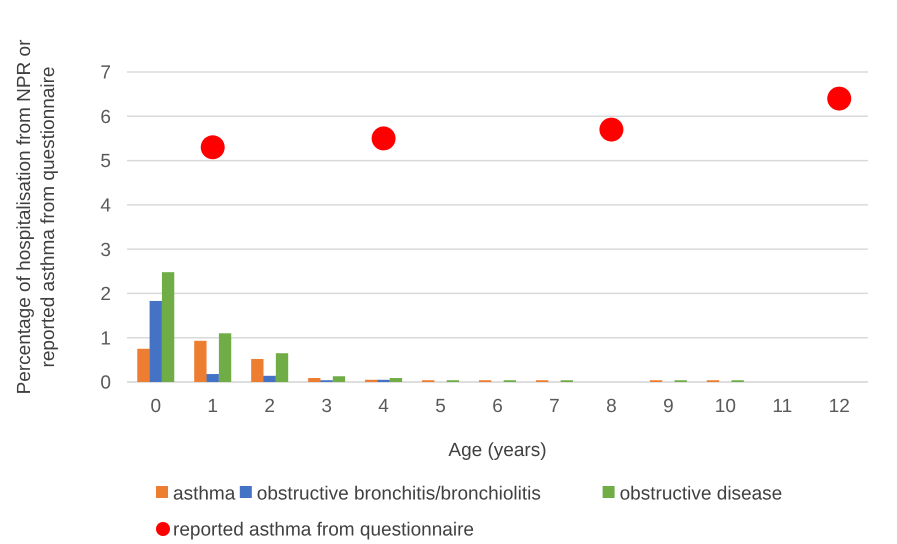 This screenshot has height=544, width=897. What do you see at coordinates (212, 406) in the screenshot?
I see `x-tick-label: 1` at bounding box center [212, 406].